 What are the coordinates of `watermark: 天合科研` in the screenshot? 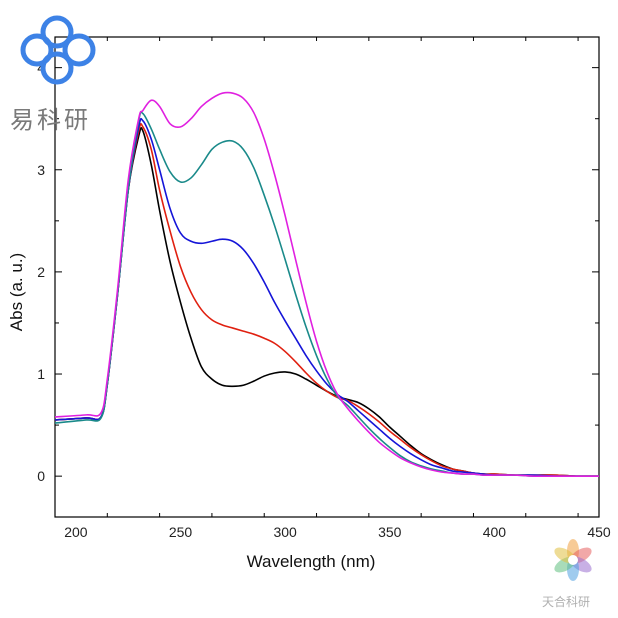 It's located at (567, 574).